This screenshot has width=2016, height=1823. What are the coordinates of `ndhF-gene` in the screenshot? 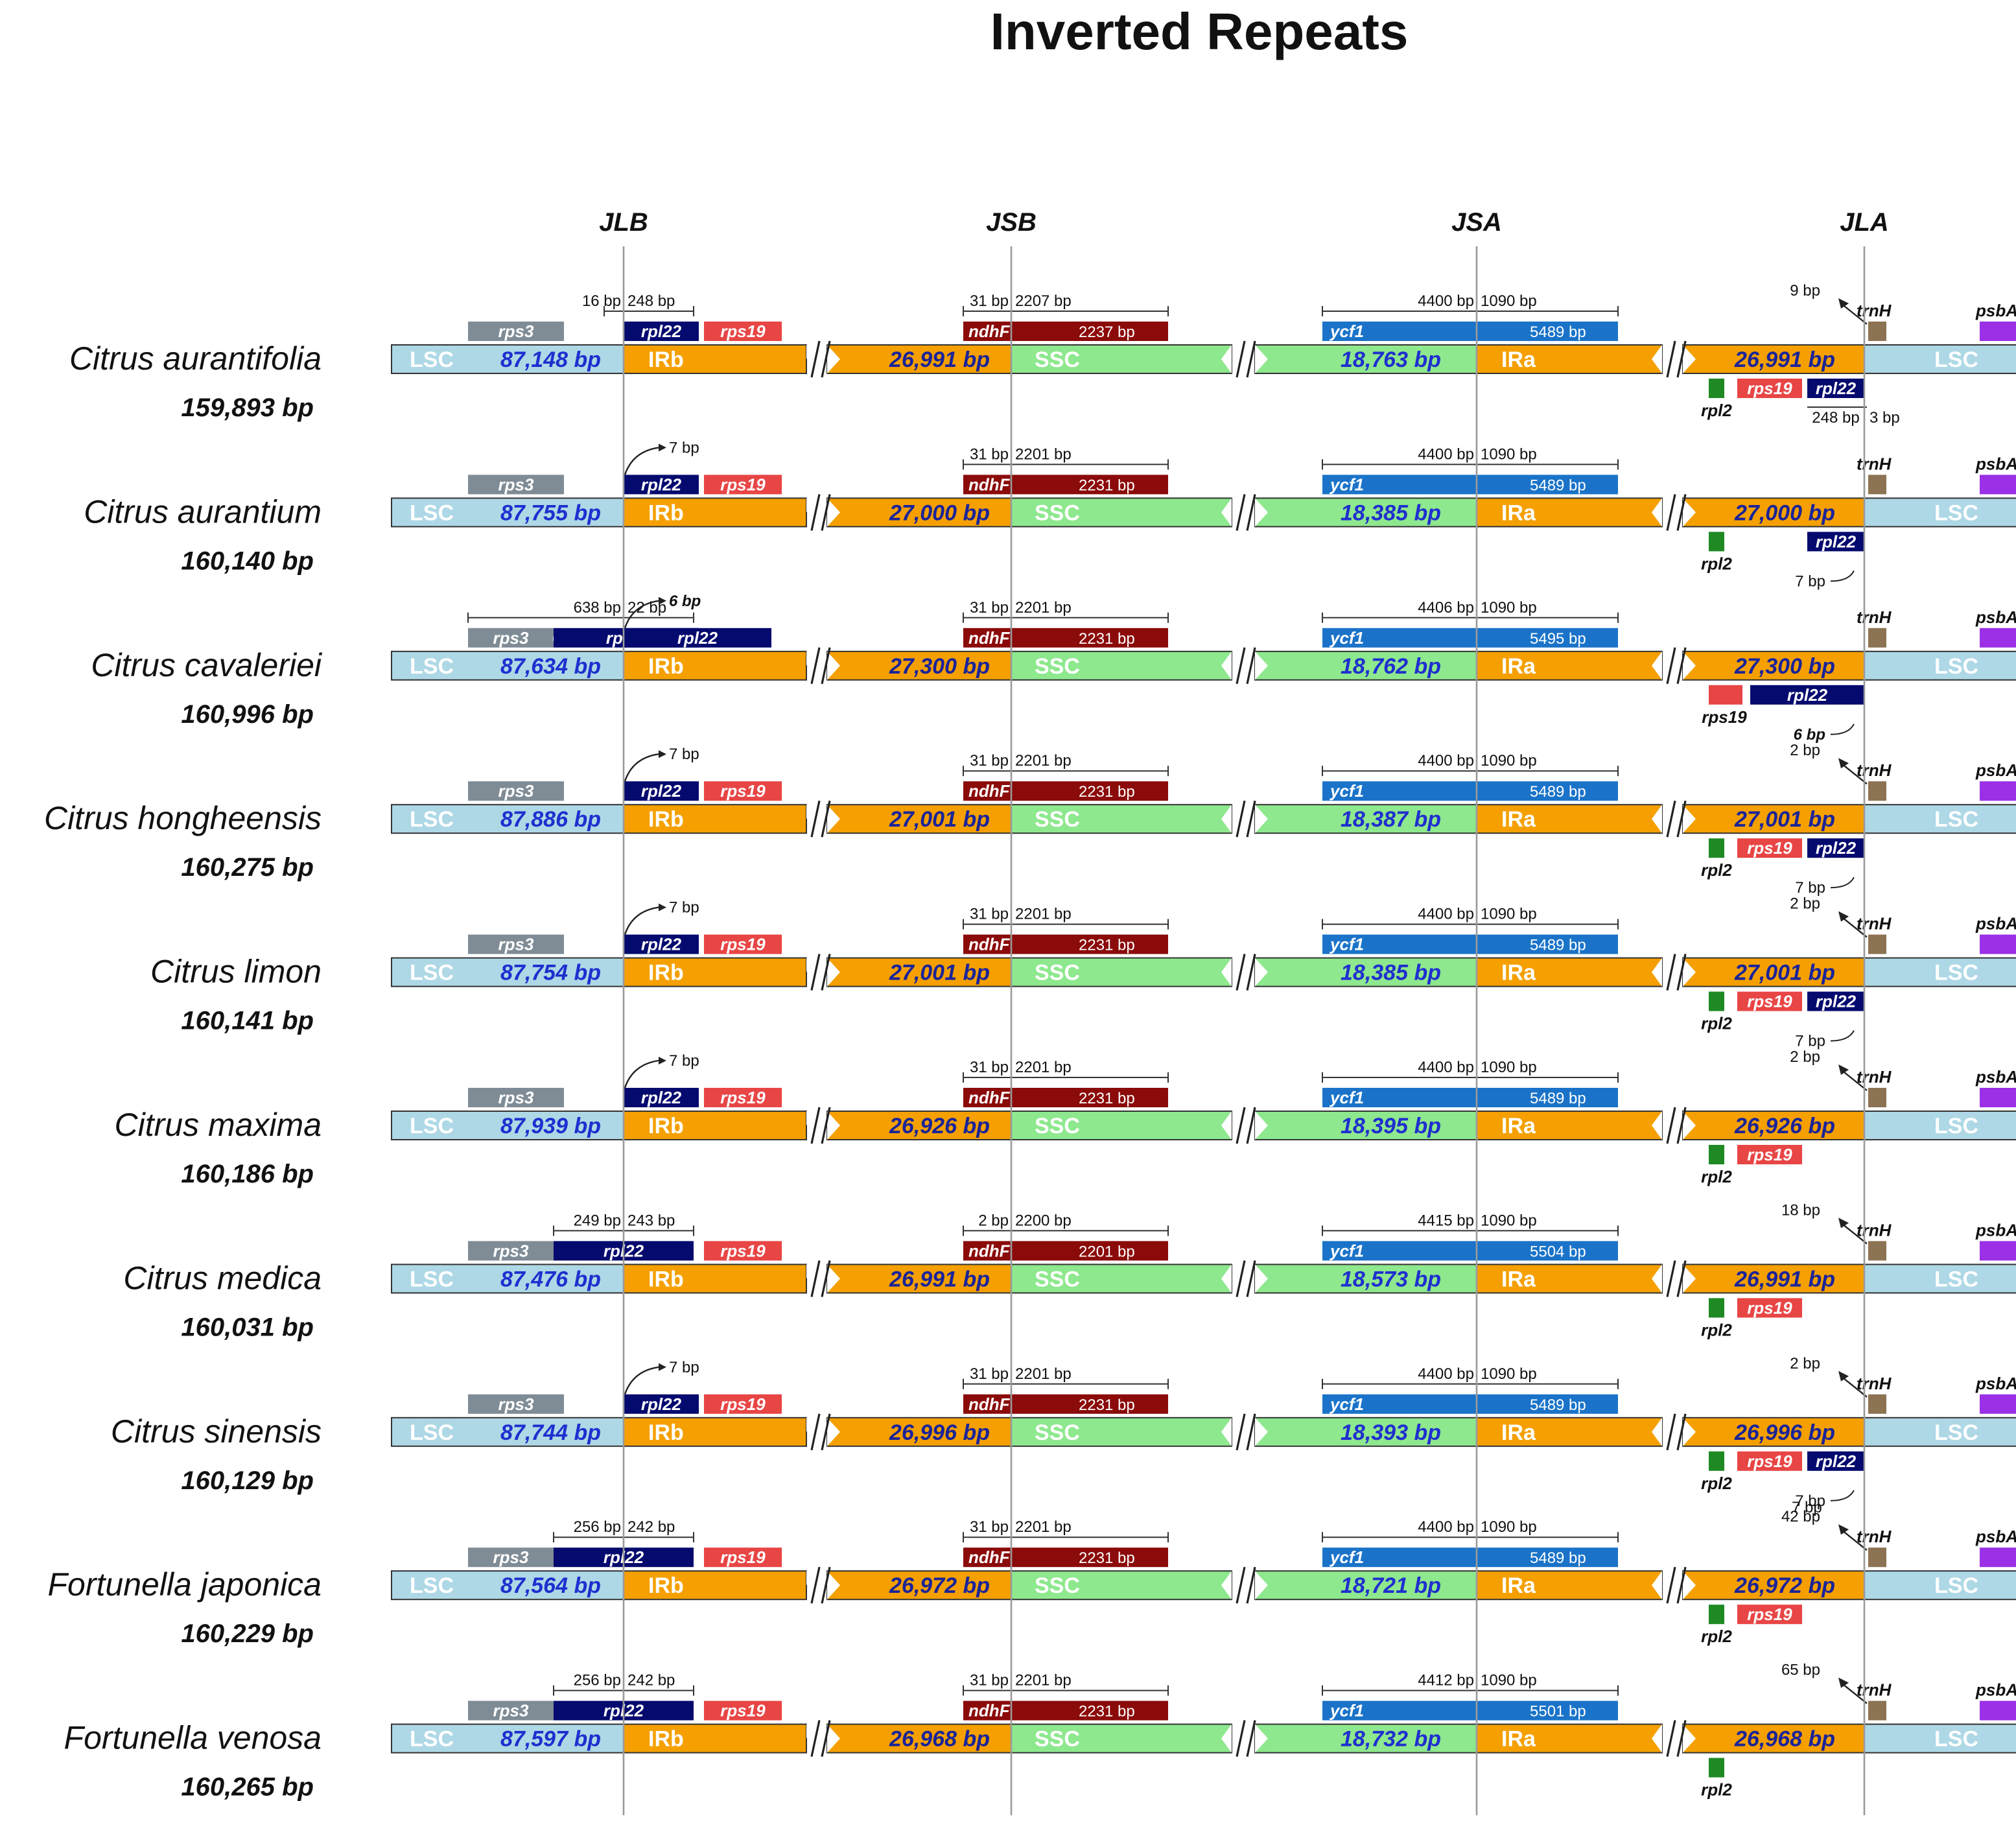 It's located at (1065, 944).